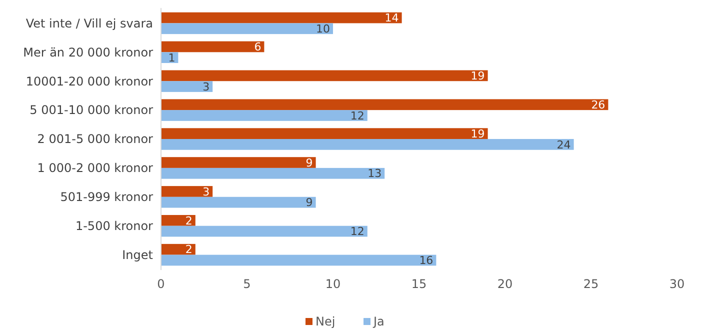 The image size is (701, 334). I want to click on data-label: 13, so click(375, 173).